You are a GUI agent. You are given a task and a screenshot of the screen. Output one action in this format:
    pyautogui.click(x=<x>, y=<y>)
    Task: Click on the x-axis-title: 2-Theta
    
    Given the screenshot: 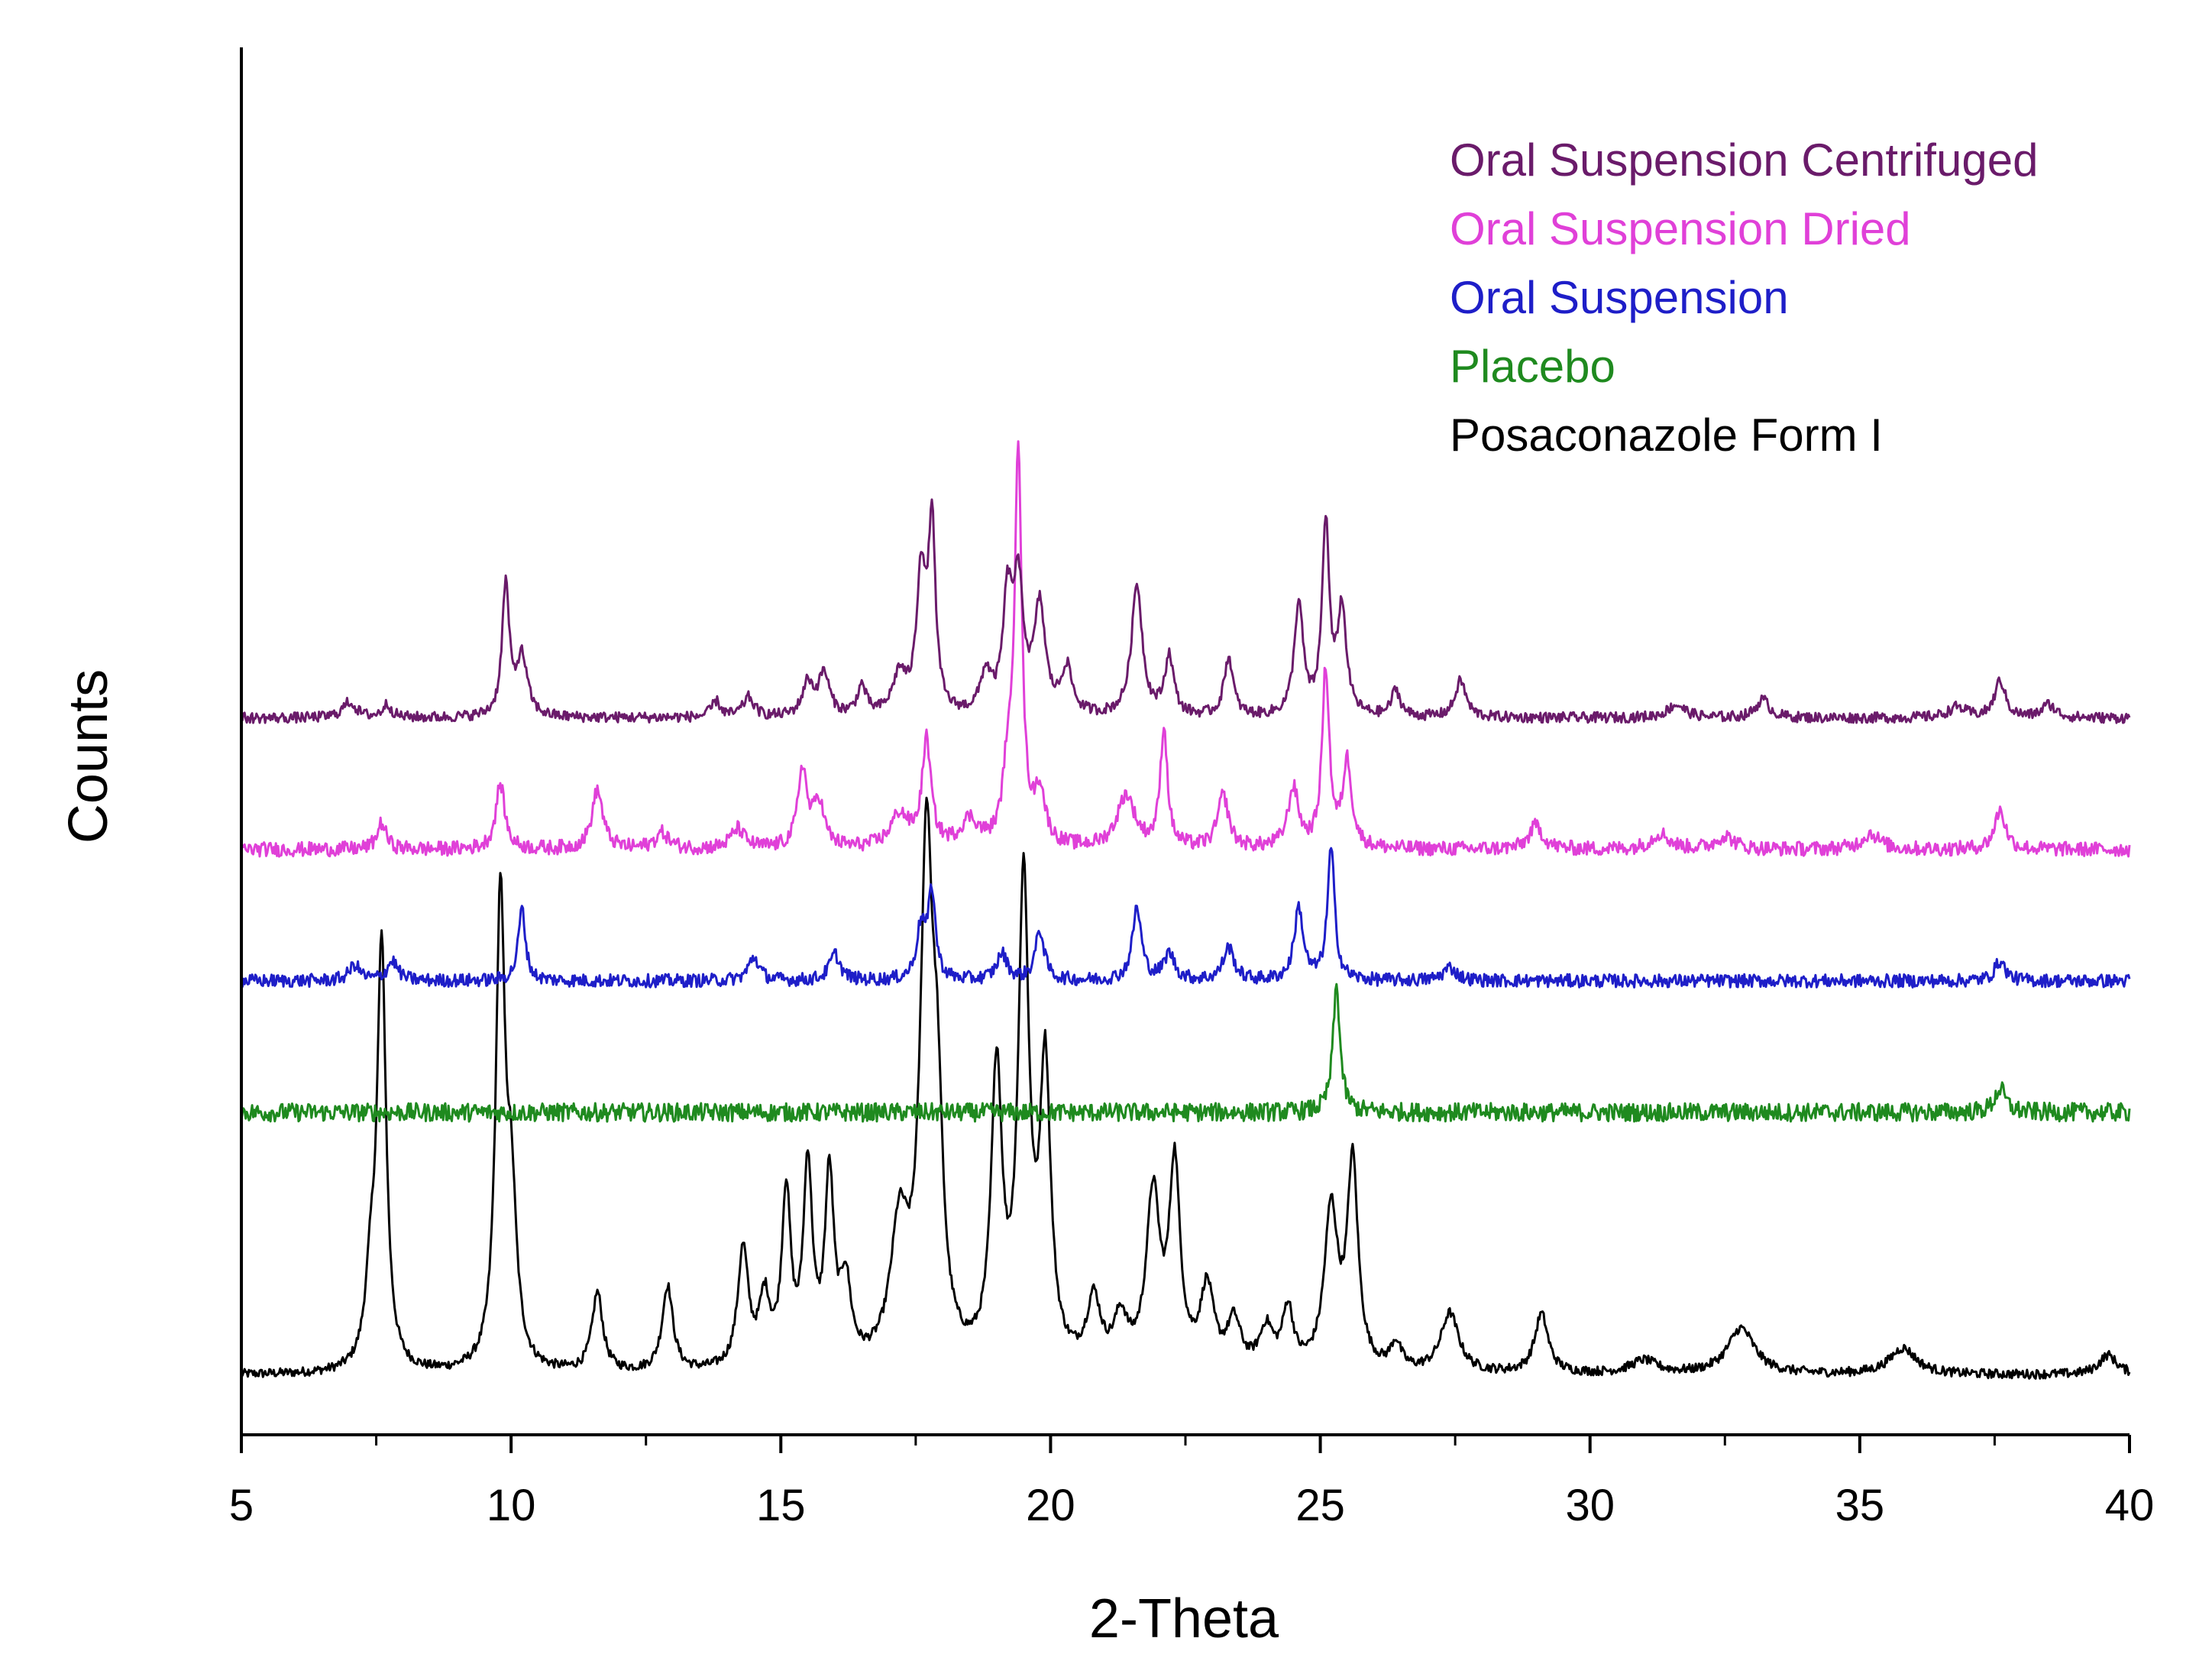 What is the action you would take?
    pyautogui.click(x=1184, y=1618)
    